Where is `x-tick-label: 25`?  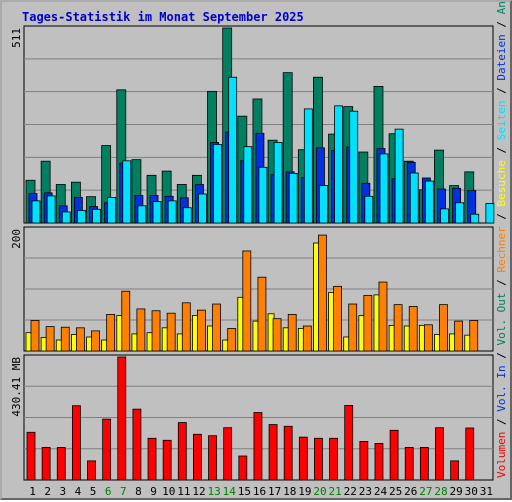
x-tick-label: 25 is located at coordinates (395, 491).